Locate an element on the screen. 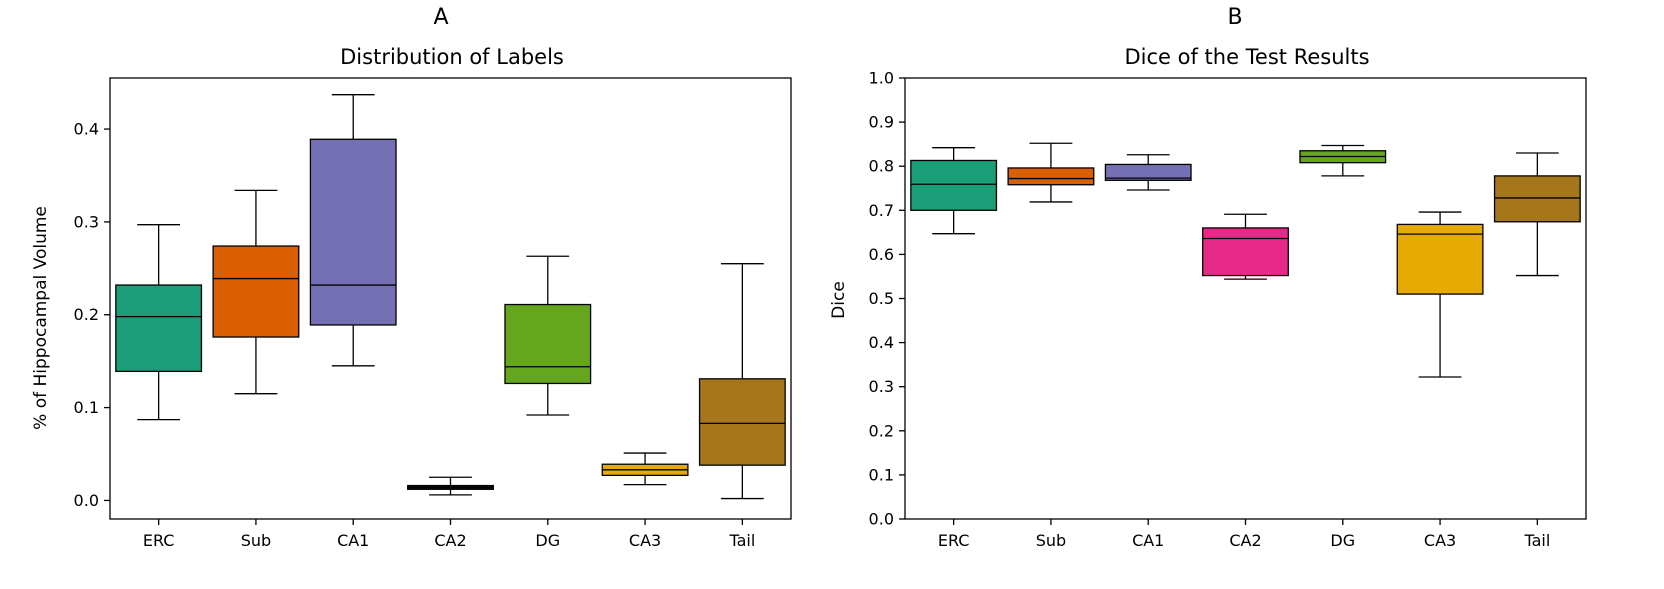 The width and height of the screenshot is (1664, 589). y-tick-label: 0.7 is located at coordinates (881, 210).